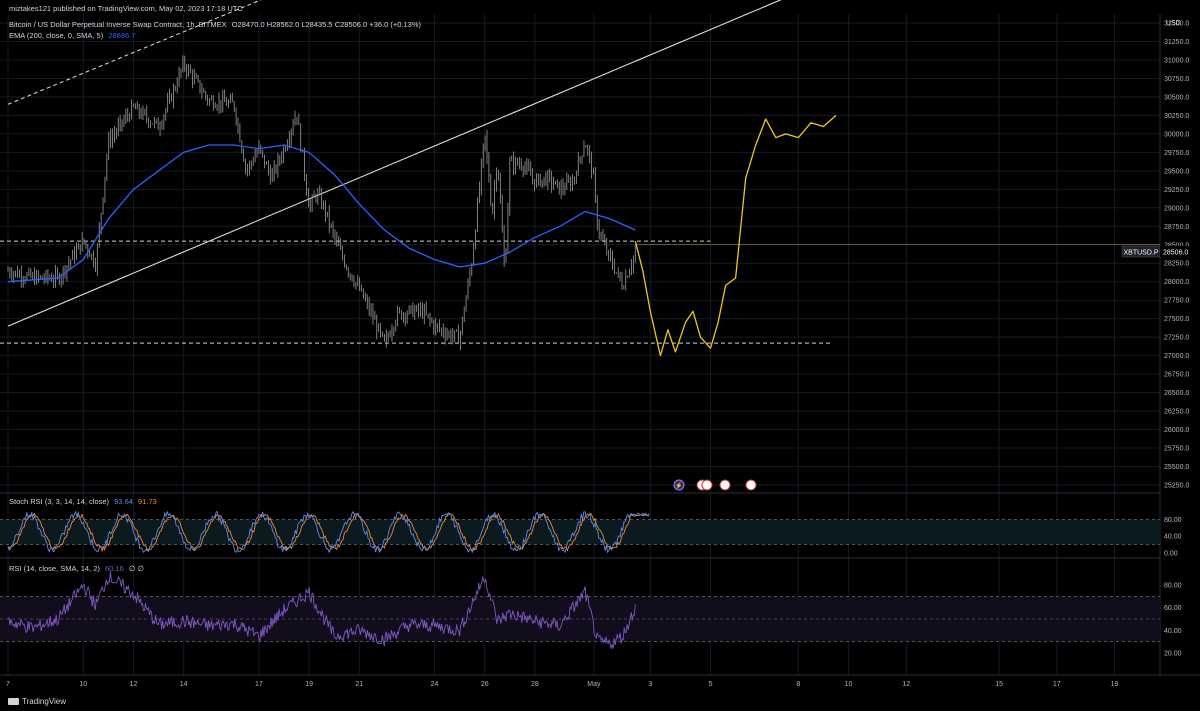 This screenshot has height=711, width=1200. What do you see at coordinates (1176, 245) in the screenshot?
I see `price-tick-label: 28500.0` at bounding box center [1176, 245].